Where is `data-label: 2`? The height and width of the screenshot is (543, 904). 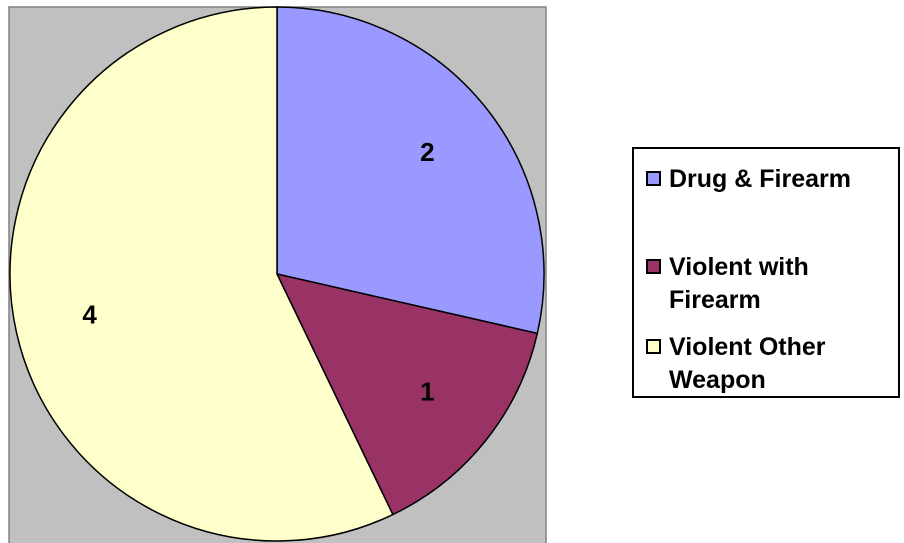
data-label: 2 is located at coordinates (427, 152).